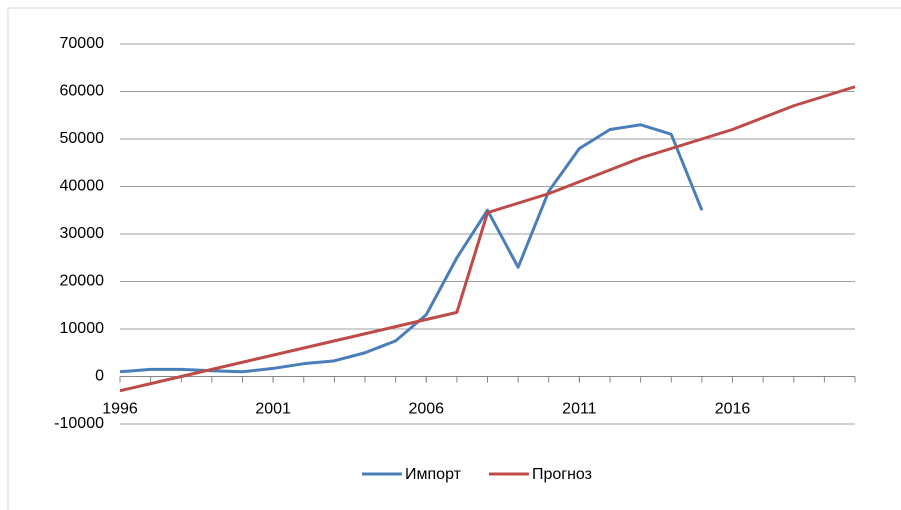 The width and height of the screenshot is (901, 510). I want to click on y-tick-label: -10000, so click(79, 423).